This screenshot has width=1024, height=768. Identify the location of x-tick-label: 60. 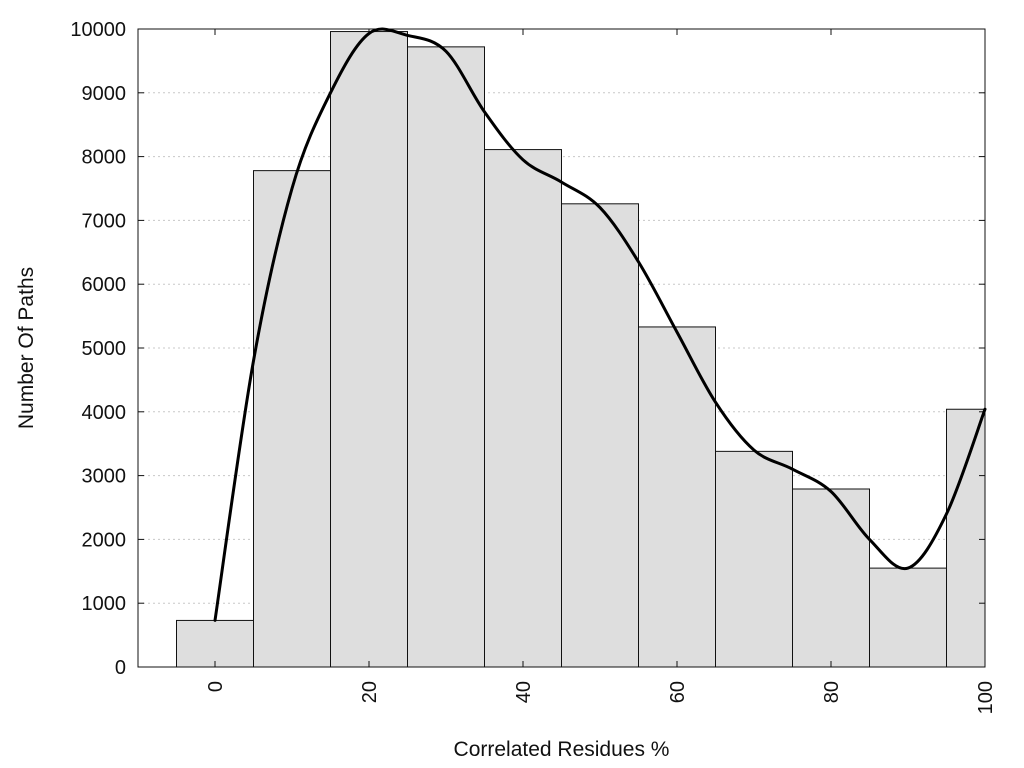
(678, 692).